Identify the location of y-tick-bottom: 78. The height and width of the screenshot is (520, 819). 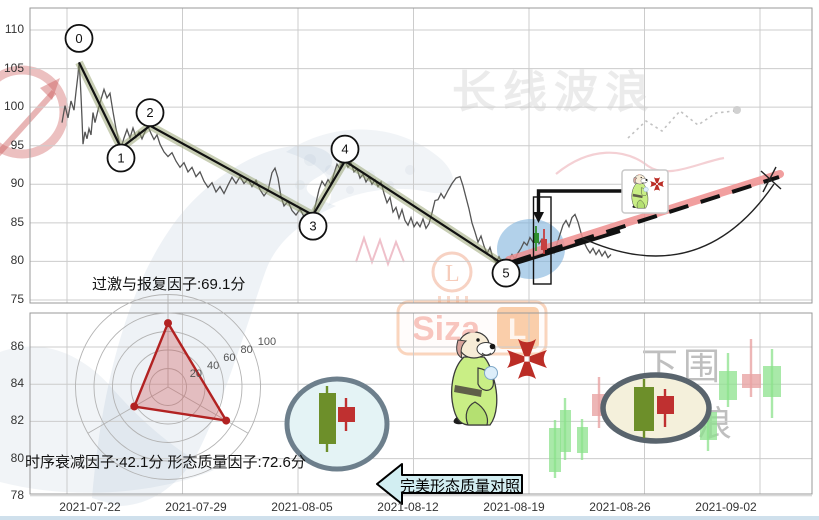
(17, 494).